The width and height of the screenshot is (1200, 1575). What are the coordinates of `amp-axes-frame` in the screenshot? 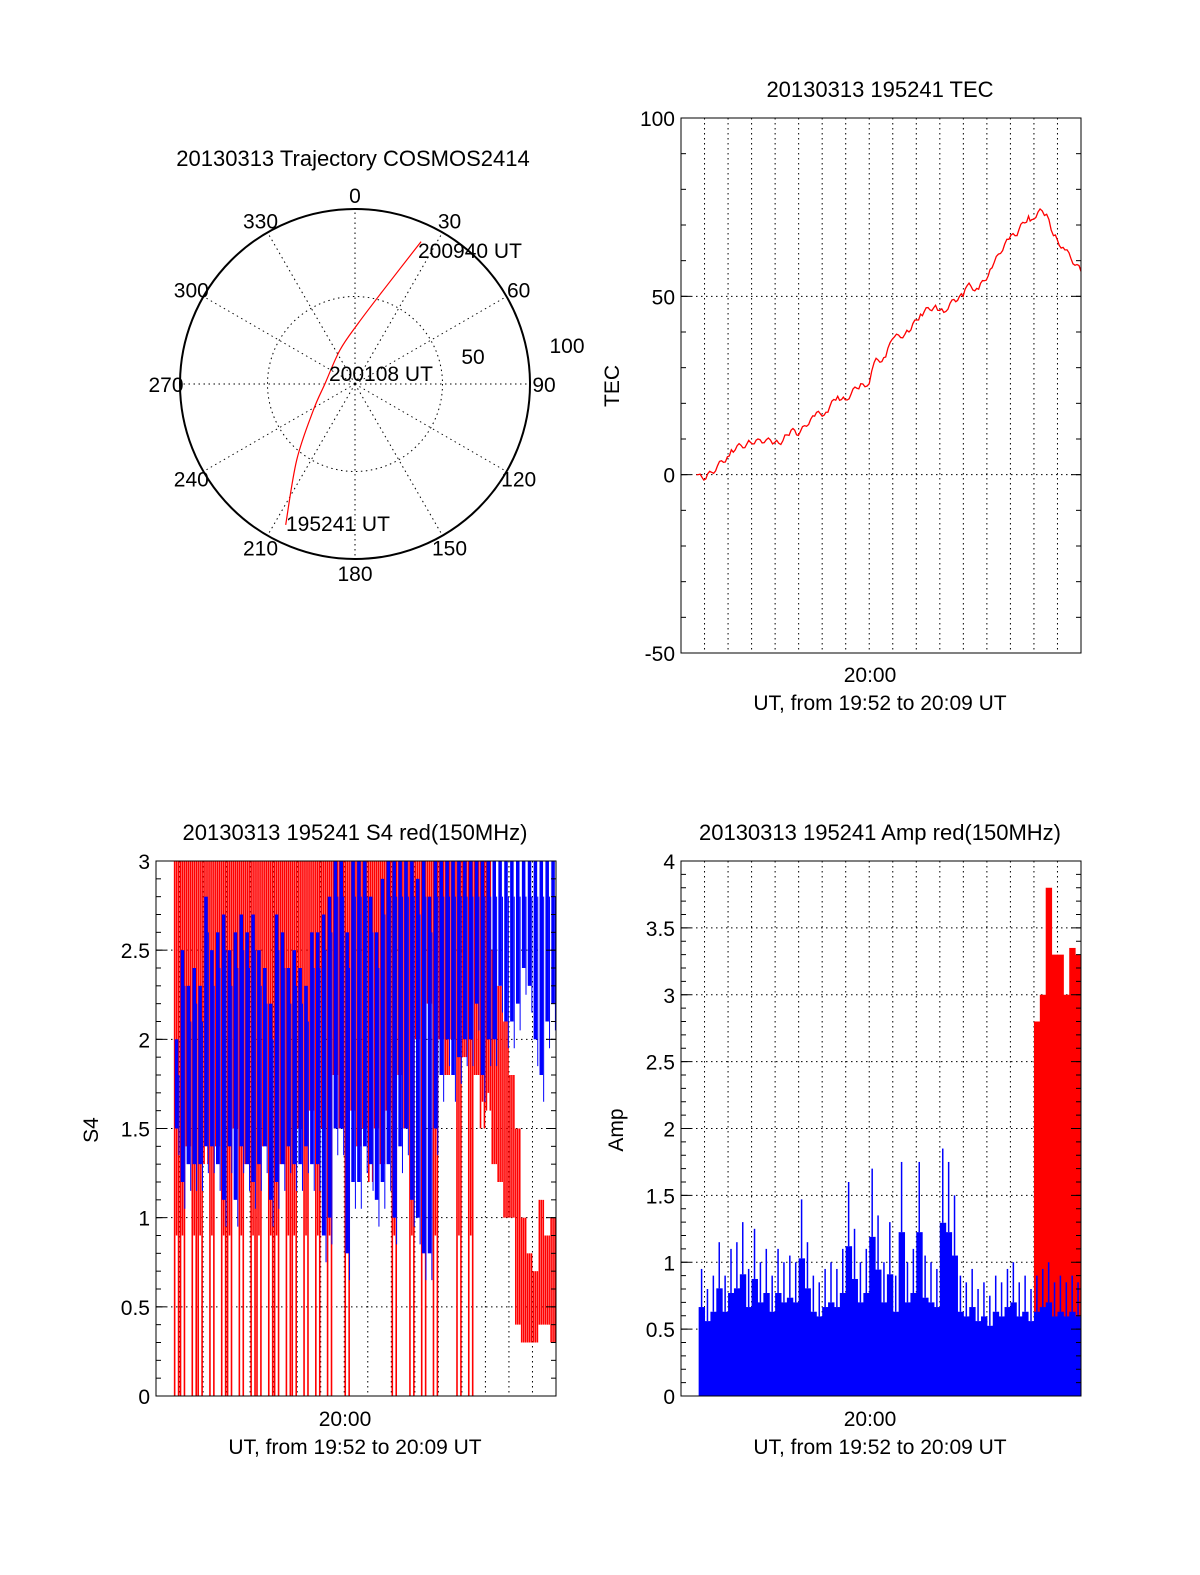 It's located at (881, 1128).